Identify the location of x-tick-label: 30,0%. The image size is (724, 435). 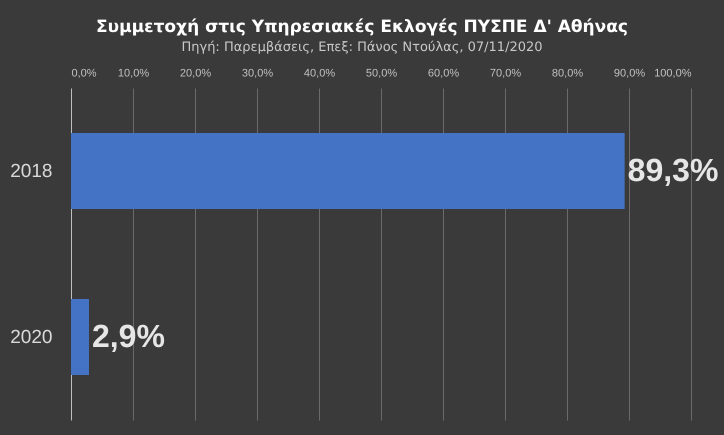
(258, 74).